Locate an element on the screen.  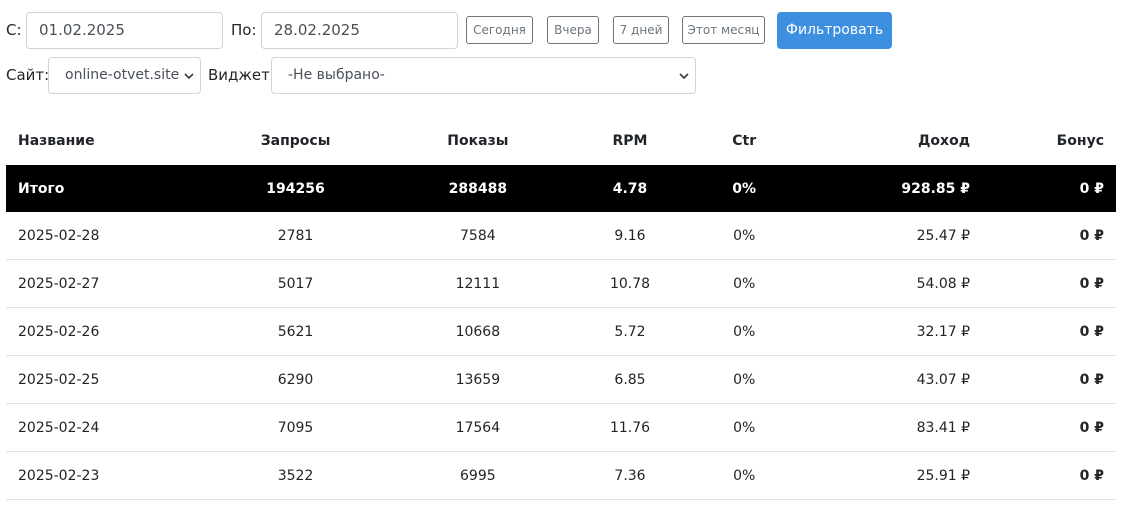
header-income: Доход is located at coordinates (943, 141).